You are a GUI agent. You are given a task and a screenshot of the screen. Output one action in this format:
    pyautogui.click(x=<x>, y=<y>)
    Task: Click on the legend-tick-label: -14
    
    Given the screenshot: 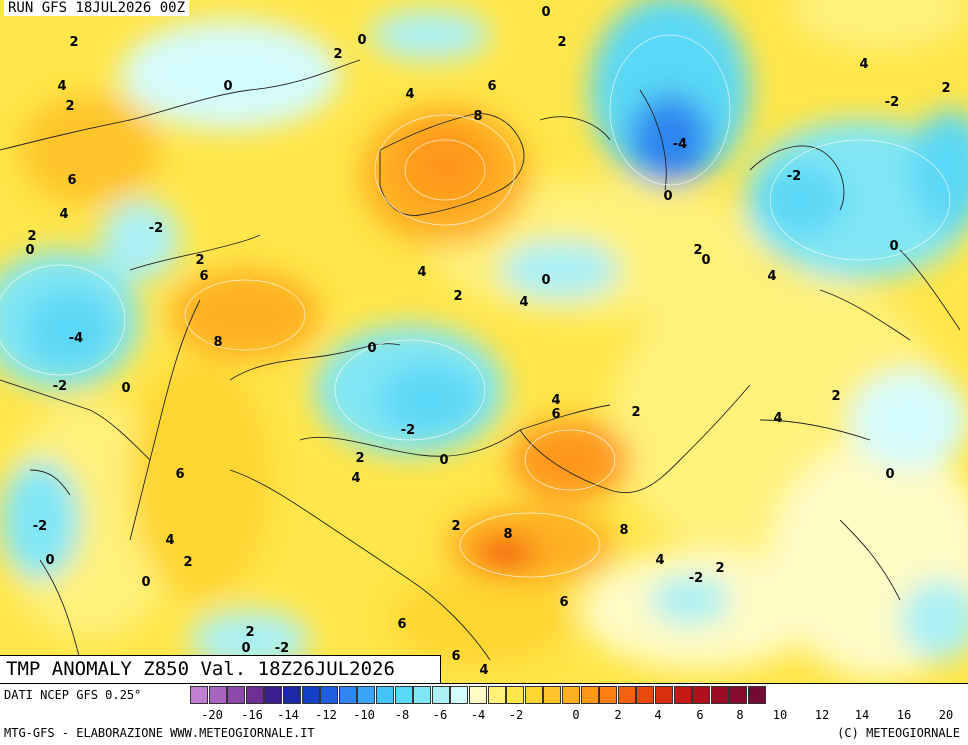 What is the action you would take?
    pyautogui.click(x=288, y=715)
    